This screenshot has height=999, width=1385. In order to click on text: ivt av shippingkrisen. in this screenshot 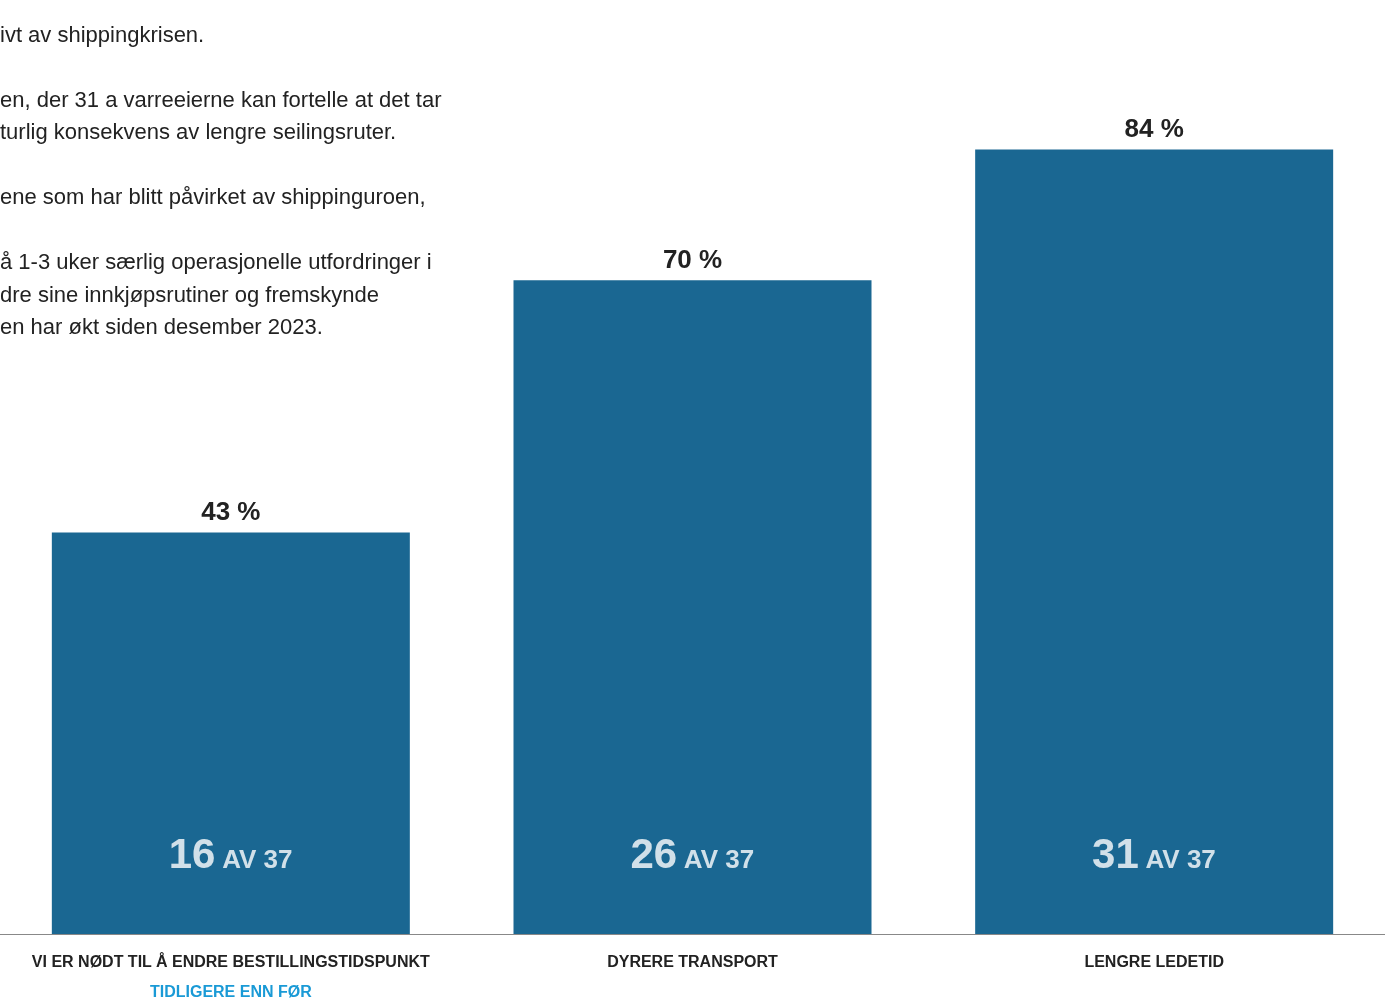, I will do `click(102, 34)`.